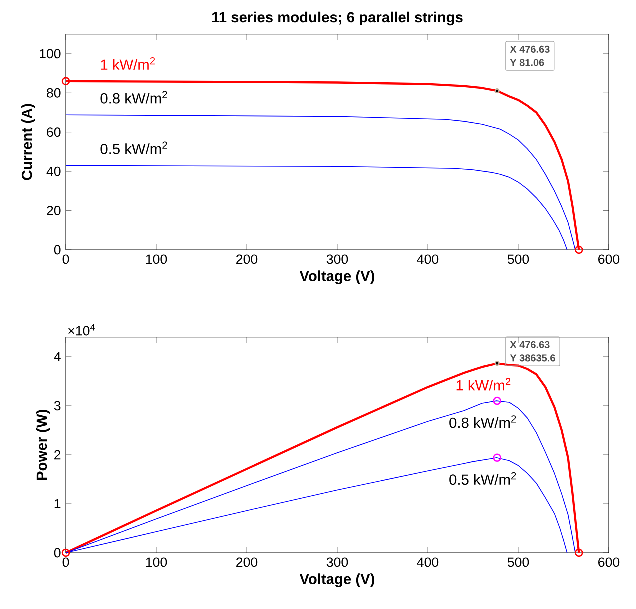 This screenshot has height=609, width=636. Describe the element at coordinates (57, 455) in the screenshot. I see `y-tick-label: 2` at that location.